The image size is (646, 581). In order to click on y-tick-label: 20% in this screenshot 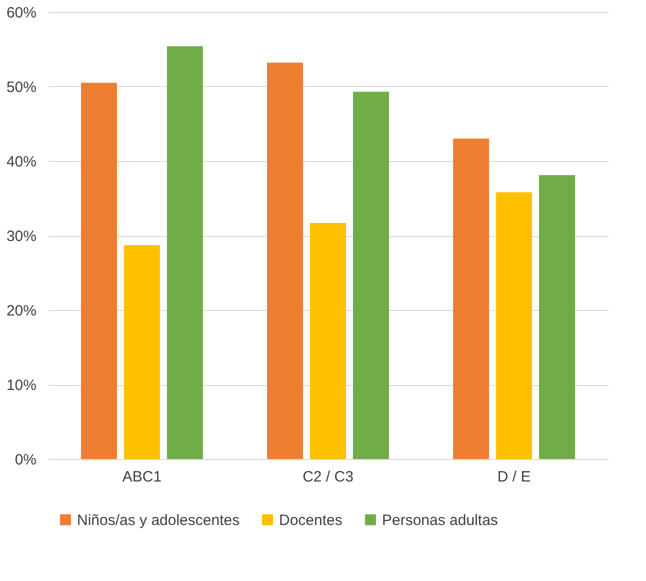, I will do `click(21, 311)`.